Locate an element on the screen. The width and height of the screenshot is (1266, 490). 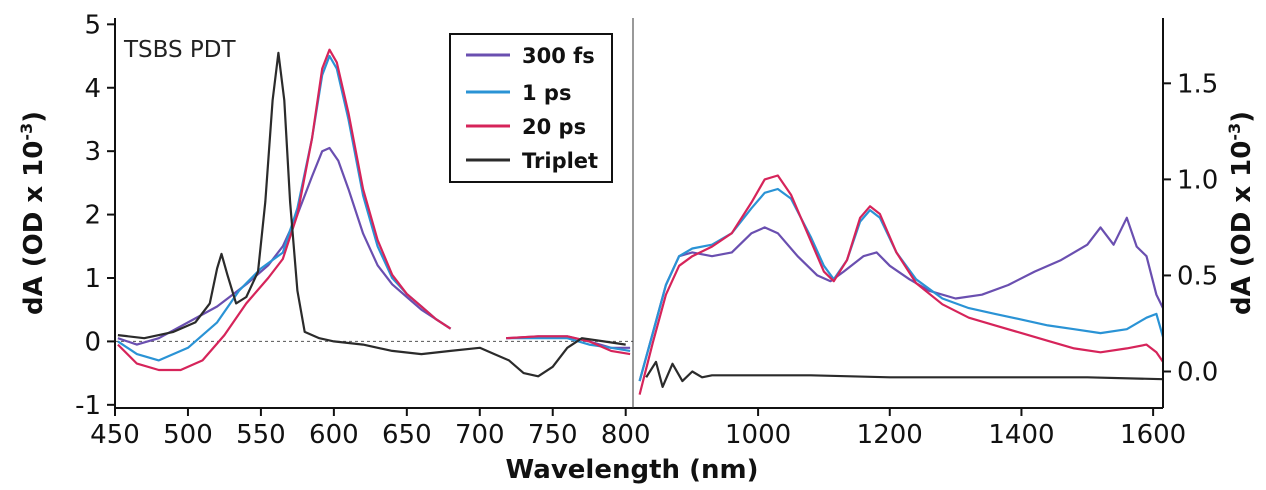
legend-item-20ps: 20 ps is located at coordinates (526, 127).